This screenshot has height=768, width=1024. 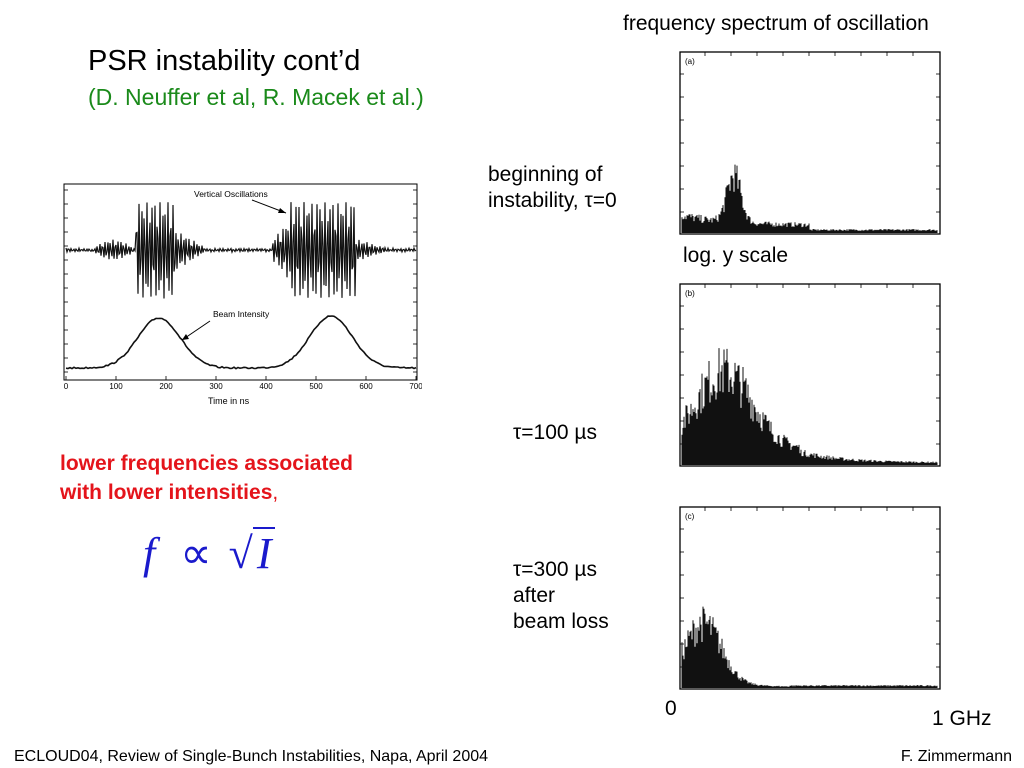 I want to click on beam-intensity-arrowhead, so click(x=185, y=337).